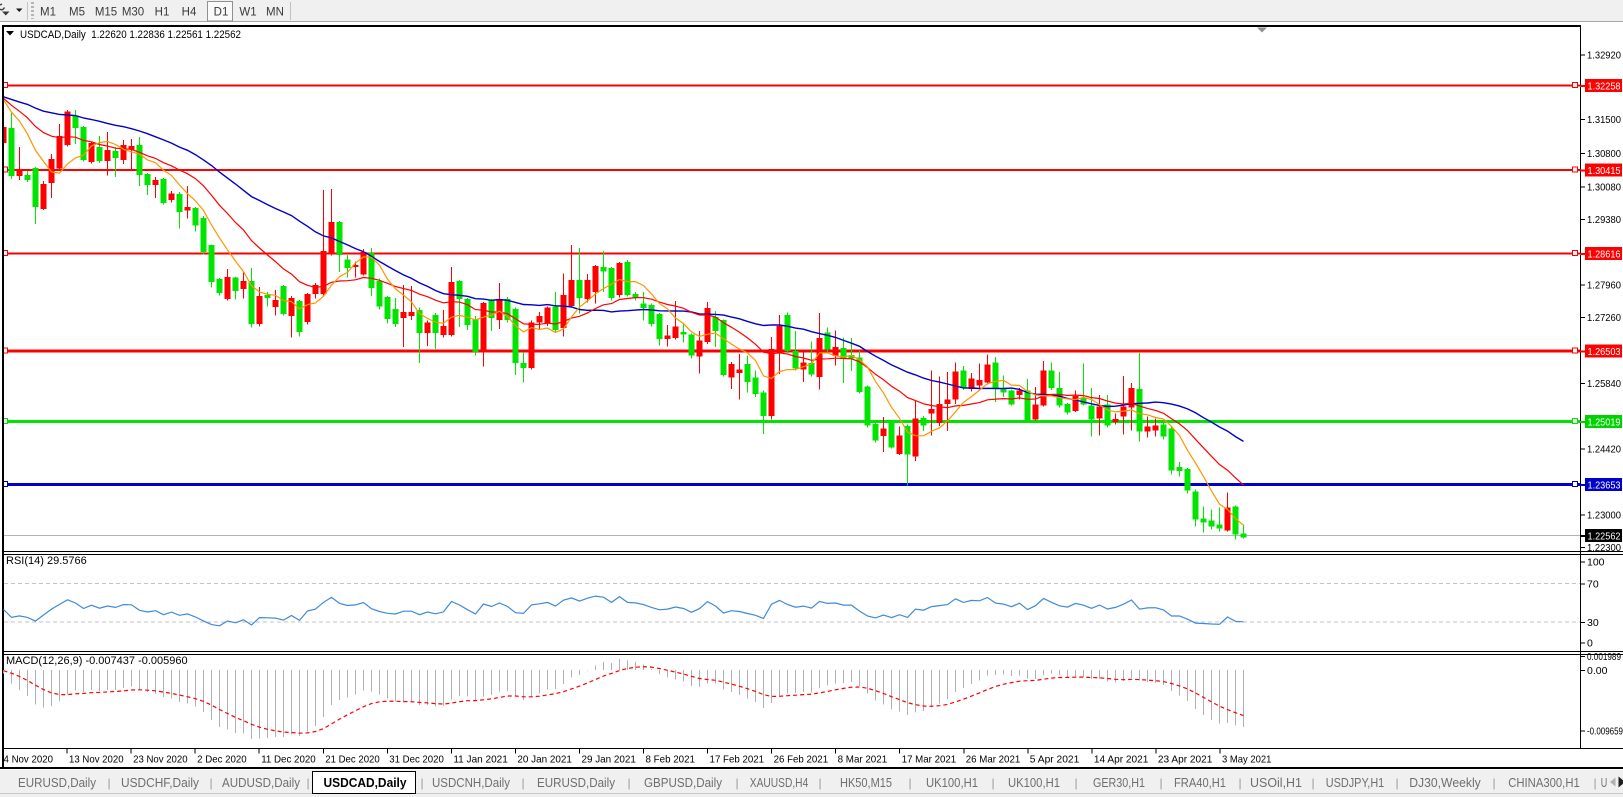 This screenshot has width=1623, height=797. I want to click on svg-text: 1.30800, so click(1604, 154).